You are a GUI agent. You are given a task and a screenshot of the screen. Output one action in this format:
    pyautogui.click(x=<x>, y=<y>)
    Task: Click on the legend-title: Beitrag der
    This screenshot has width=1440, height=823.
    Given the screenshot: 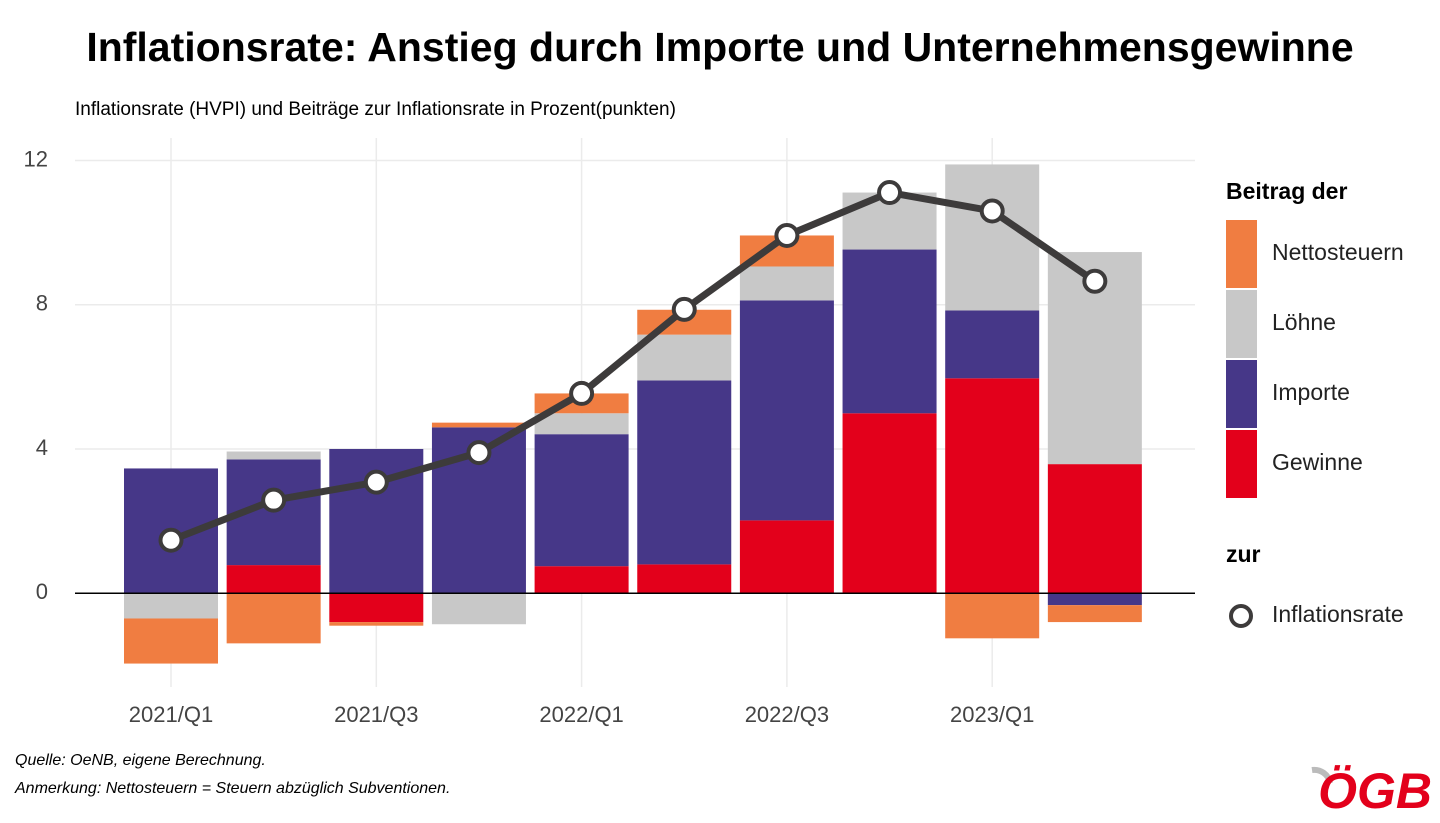 What is the action you would take?
    pyautogui.click(x=1286, y=191)
    